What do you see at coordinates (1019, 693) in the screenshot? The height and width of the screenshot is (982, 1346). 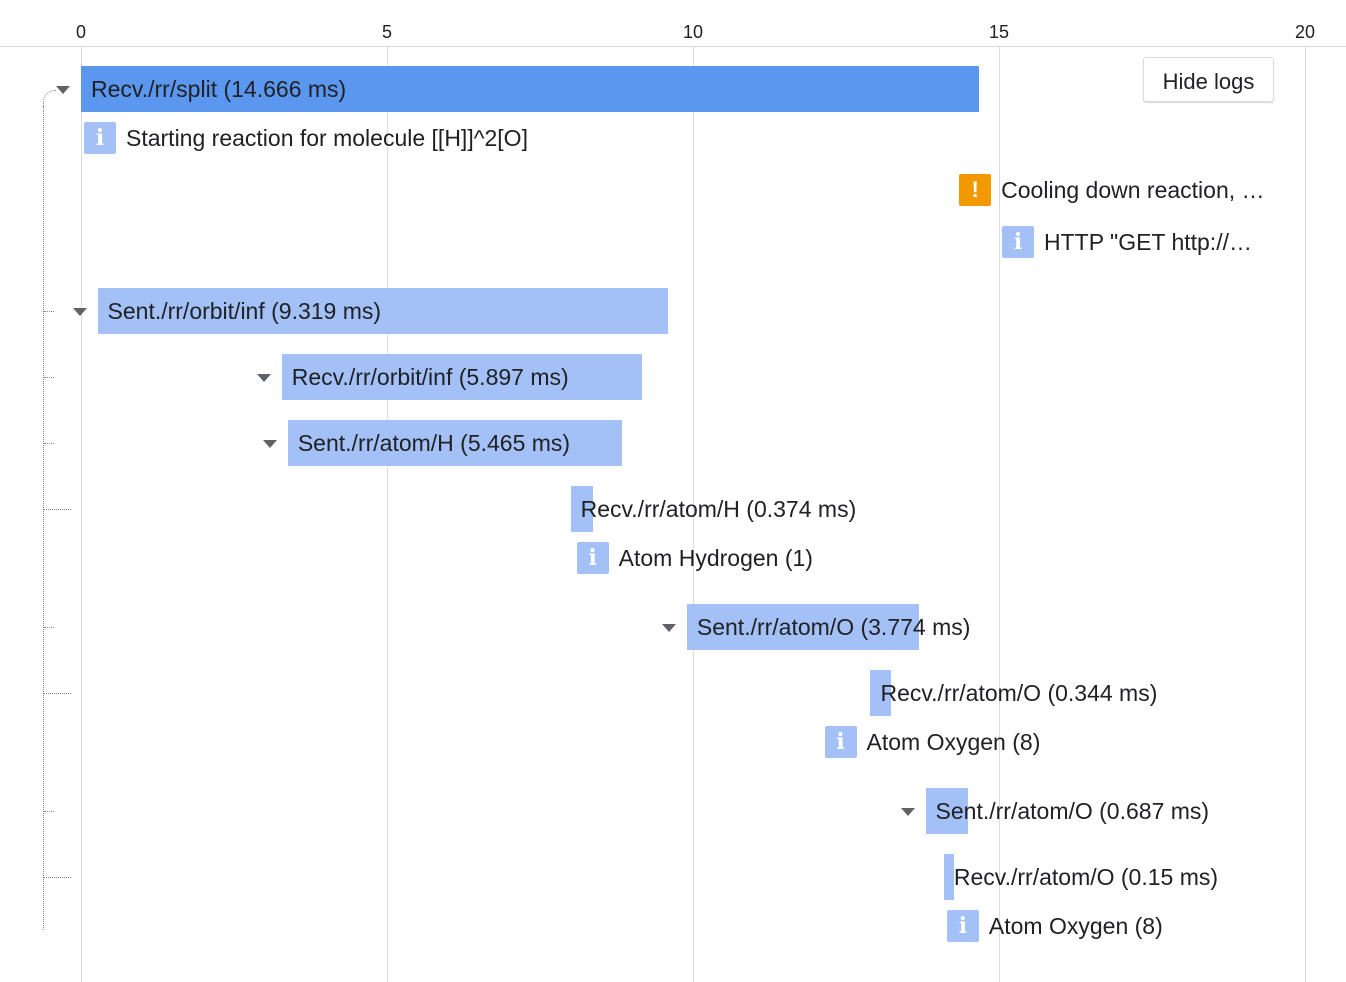 I see `span-label: Recv./rr/atom/O (0.344 ms)` at bounding box center [1019, 693].